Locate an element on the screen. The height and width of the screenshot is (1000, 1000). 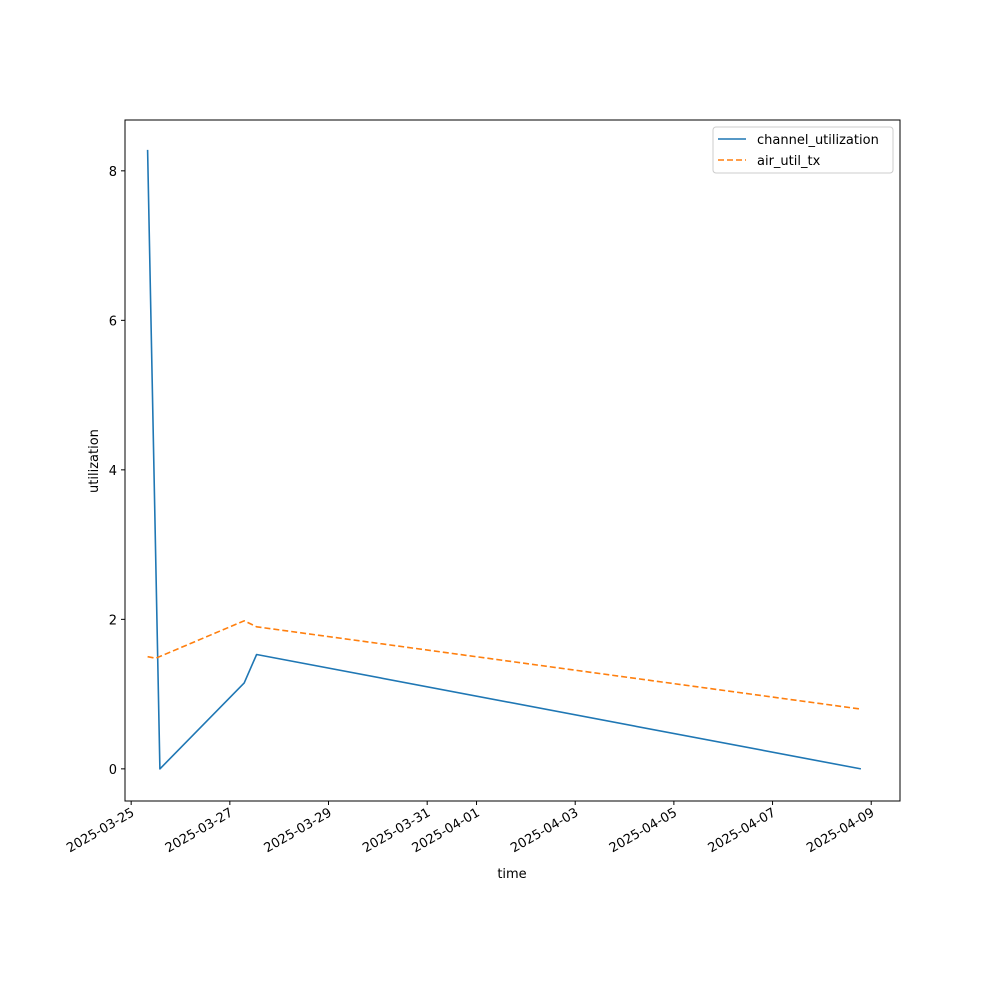
x-tick-label: 2025-03-29 is located at coordinates (298, 830).